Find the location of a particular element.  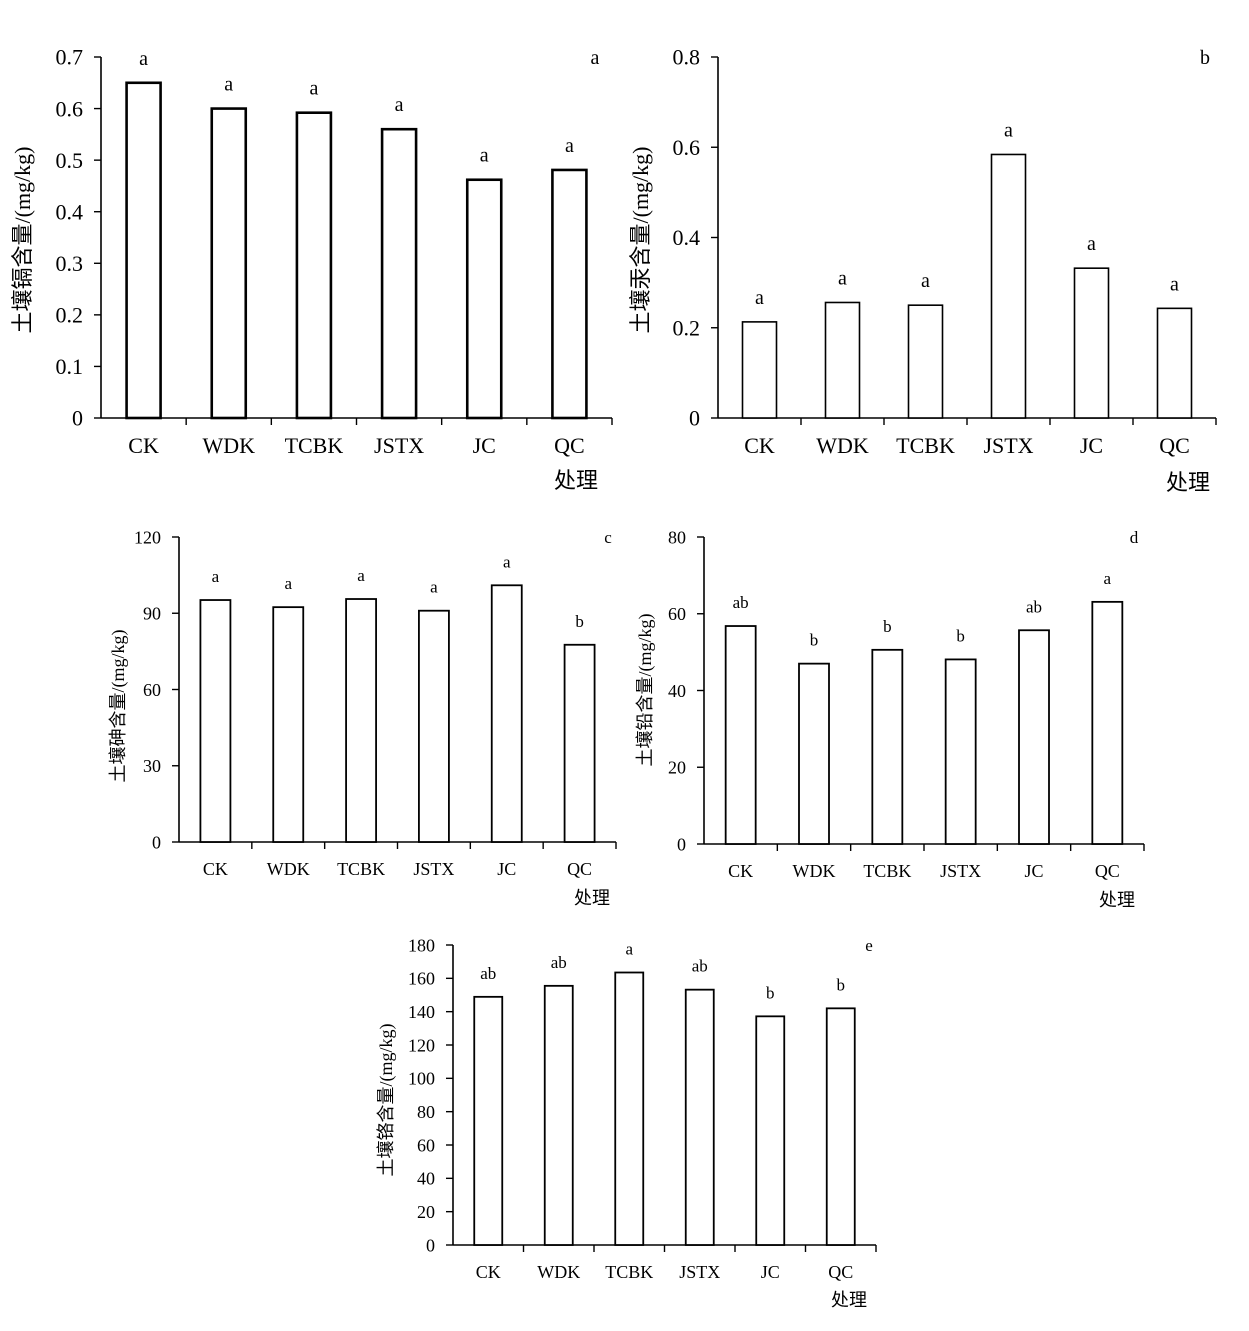

y-tick-label: 160 is located at coordinates (421, 979).